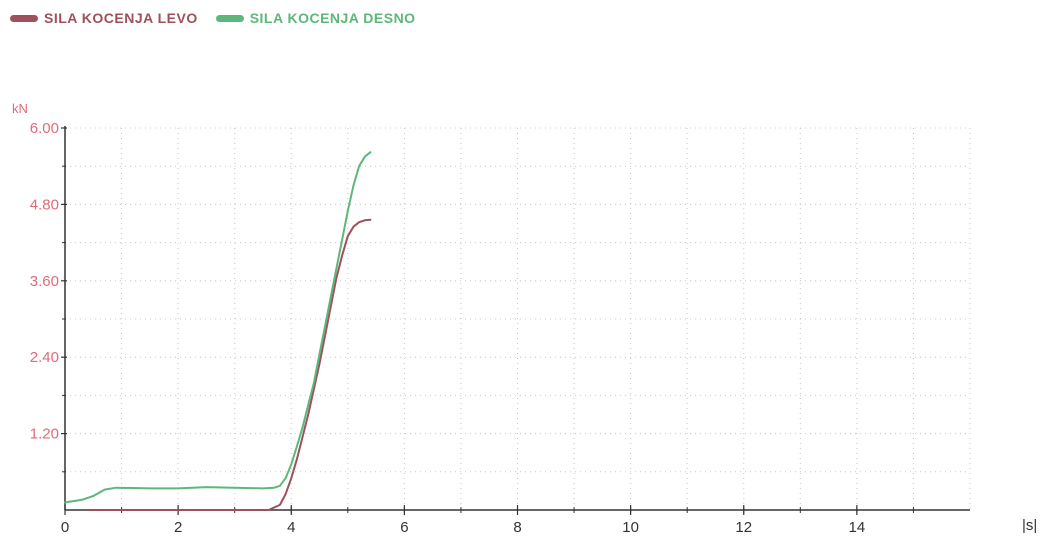  What do you see at coordinates (178, 527) in the screenshot?
I see `x-tick-label: 2` at bounding box center [178, 527].